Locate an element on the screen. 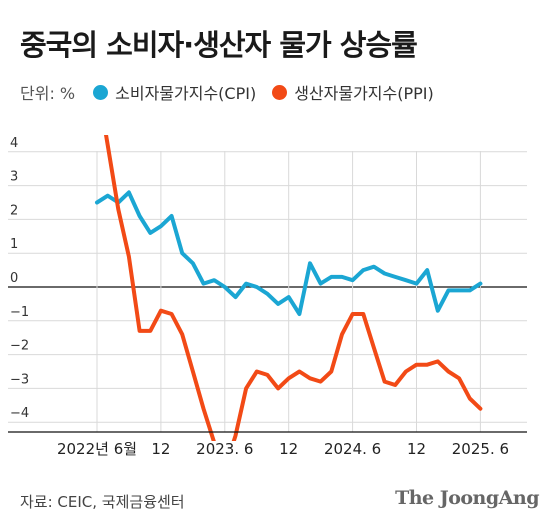  y-tick-label-8: −4 is located at coordinates (19, 413).